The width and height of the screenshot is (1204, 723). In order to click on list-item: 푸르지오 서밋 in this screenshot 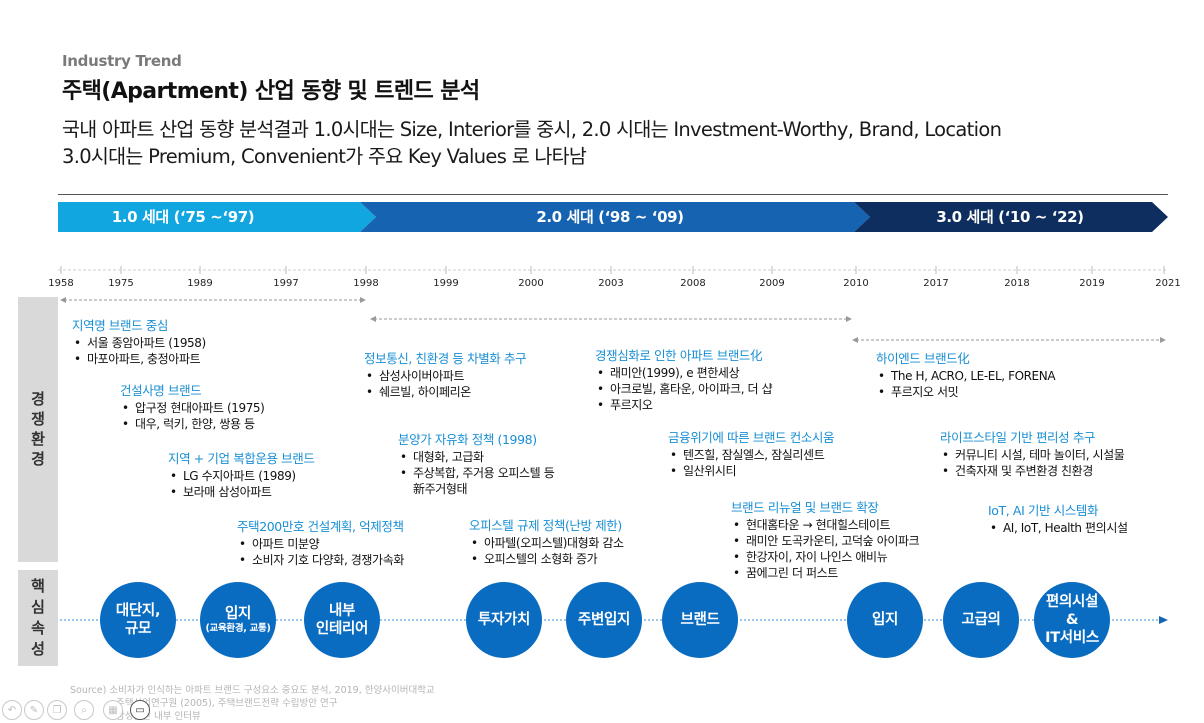, I will do `click(965, 392)`.